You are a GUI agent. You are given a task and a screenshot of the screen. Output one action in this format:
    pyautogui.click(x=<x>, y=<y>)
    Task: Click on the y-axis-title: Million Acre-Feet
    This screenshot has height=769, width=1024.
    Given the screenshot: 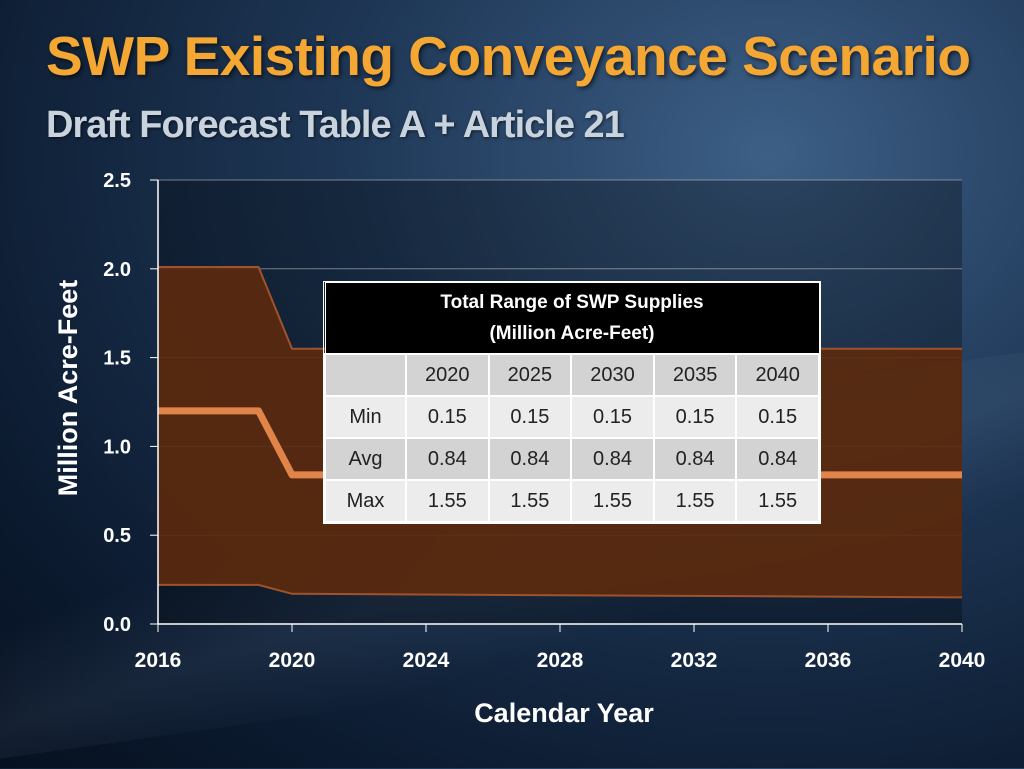 What is the action you would take?
    pyautogui.click(x=68, y=388)
    